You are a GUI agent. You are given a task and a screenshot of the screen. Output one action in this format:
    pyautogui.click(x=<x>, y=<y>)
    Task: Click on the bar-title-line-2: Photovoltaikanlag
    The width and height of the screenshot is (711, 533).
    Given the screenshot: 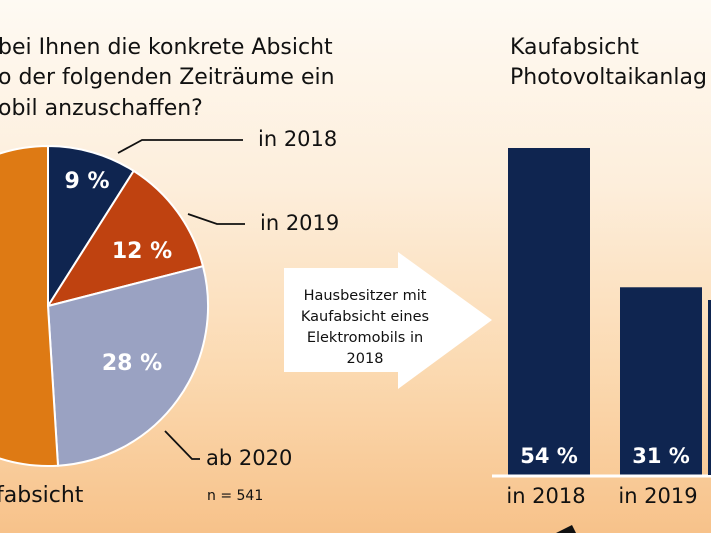 What is the action you would take?
    pyautogui.click(x=608, y=77)
    